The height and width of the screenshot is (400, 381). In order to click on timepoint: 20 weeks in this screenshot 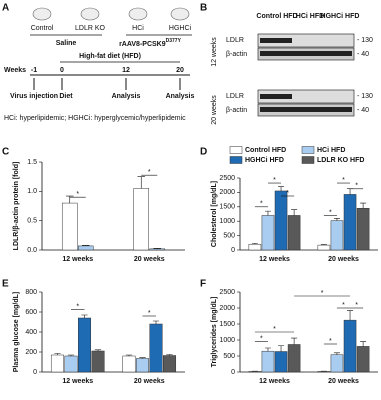, I will do `click(214, 110)`.